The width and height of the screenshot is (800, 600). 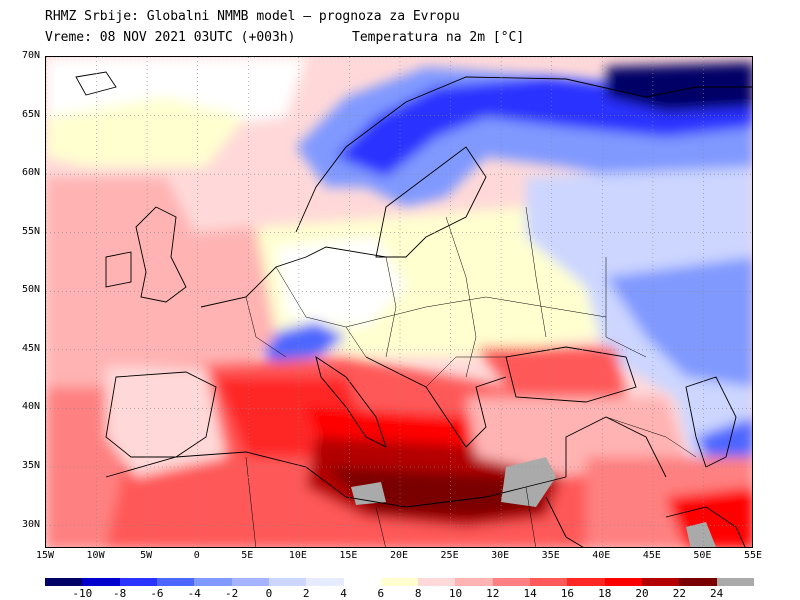 I want to click on latitude-label: 70N, so click(x=30, y=55).